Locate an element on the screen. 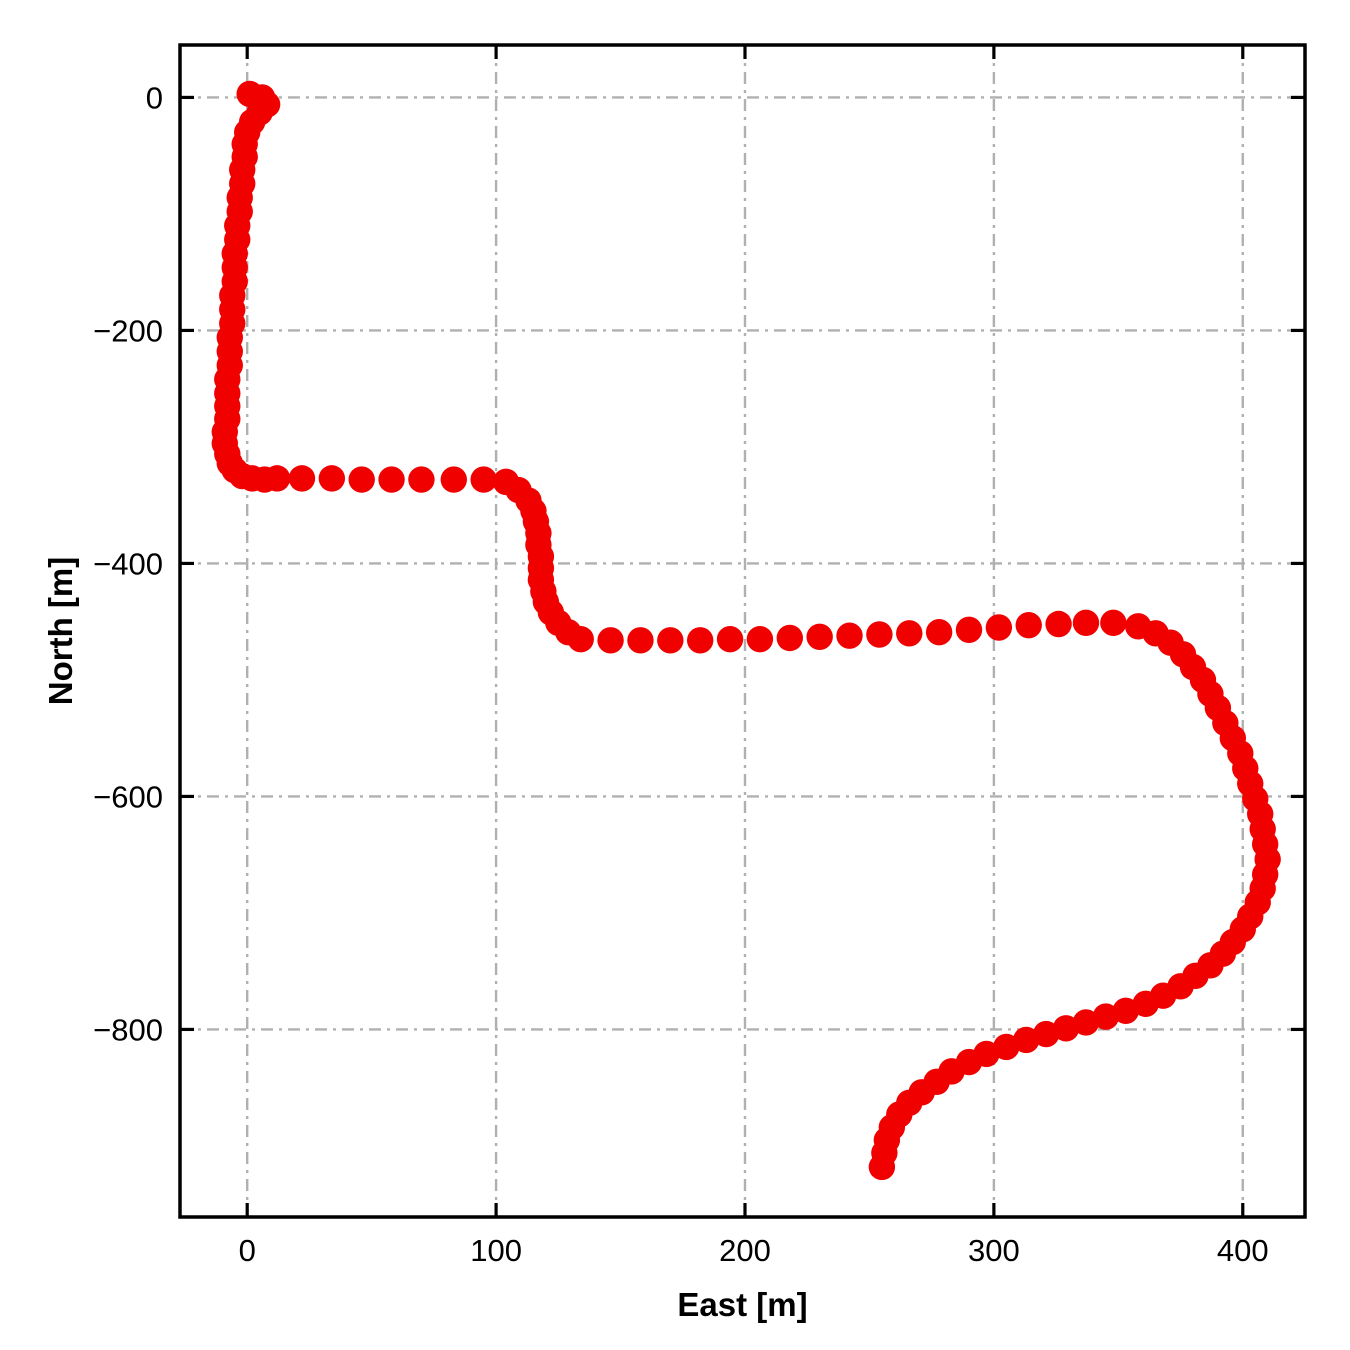 The height and width of the screenshot is (1350, 1350). x-tick-label: 0 is located at coordinates (247, 1250).